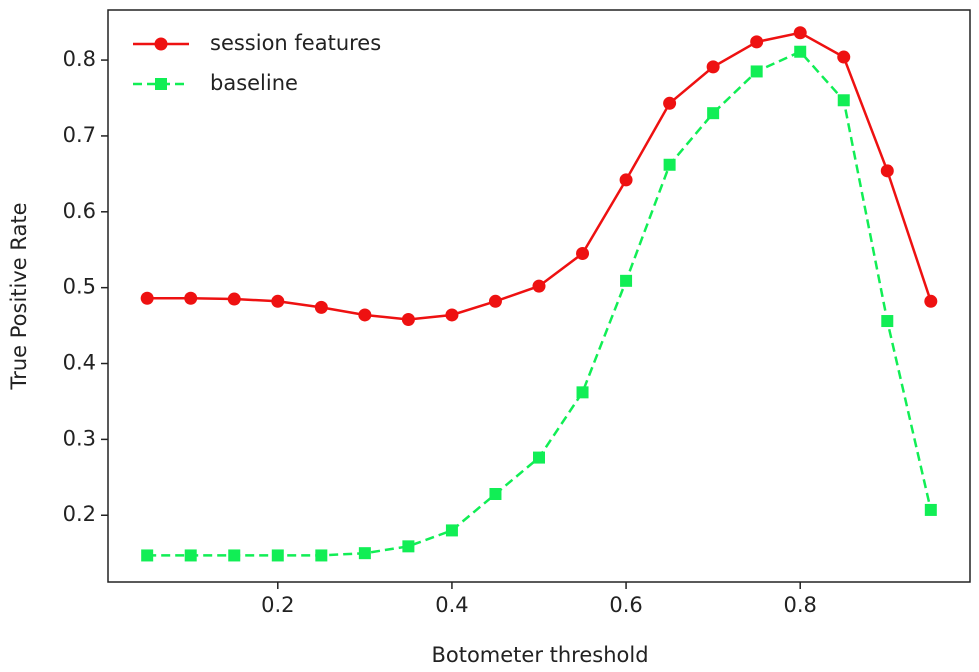  What do you see at coordinates (79, 438) in the screenshot?
I see `y-tick-label: 0.3` at bounding box center [79, 438].